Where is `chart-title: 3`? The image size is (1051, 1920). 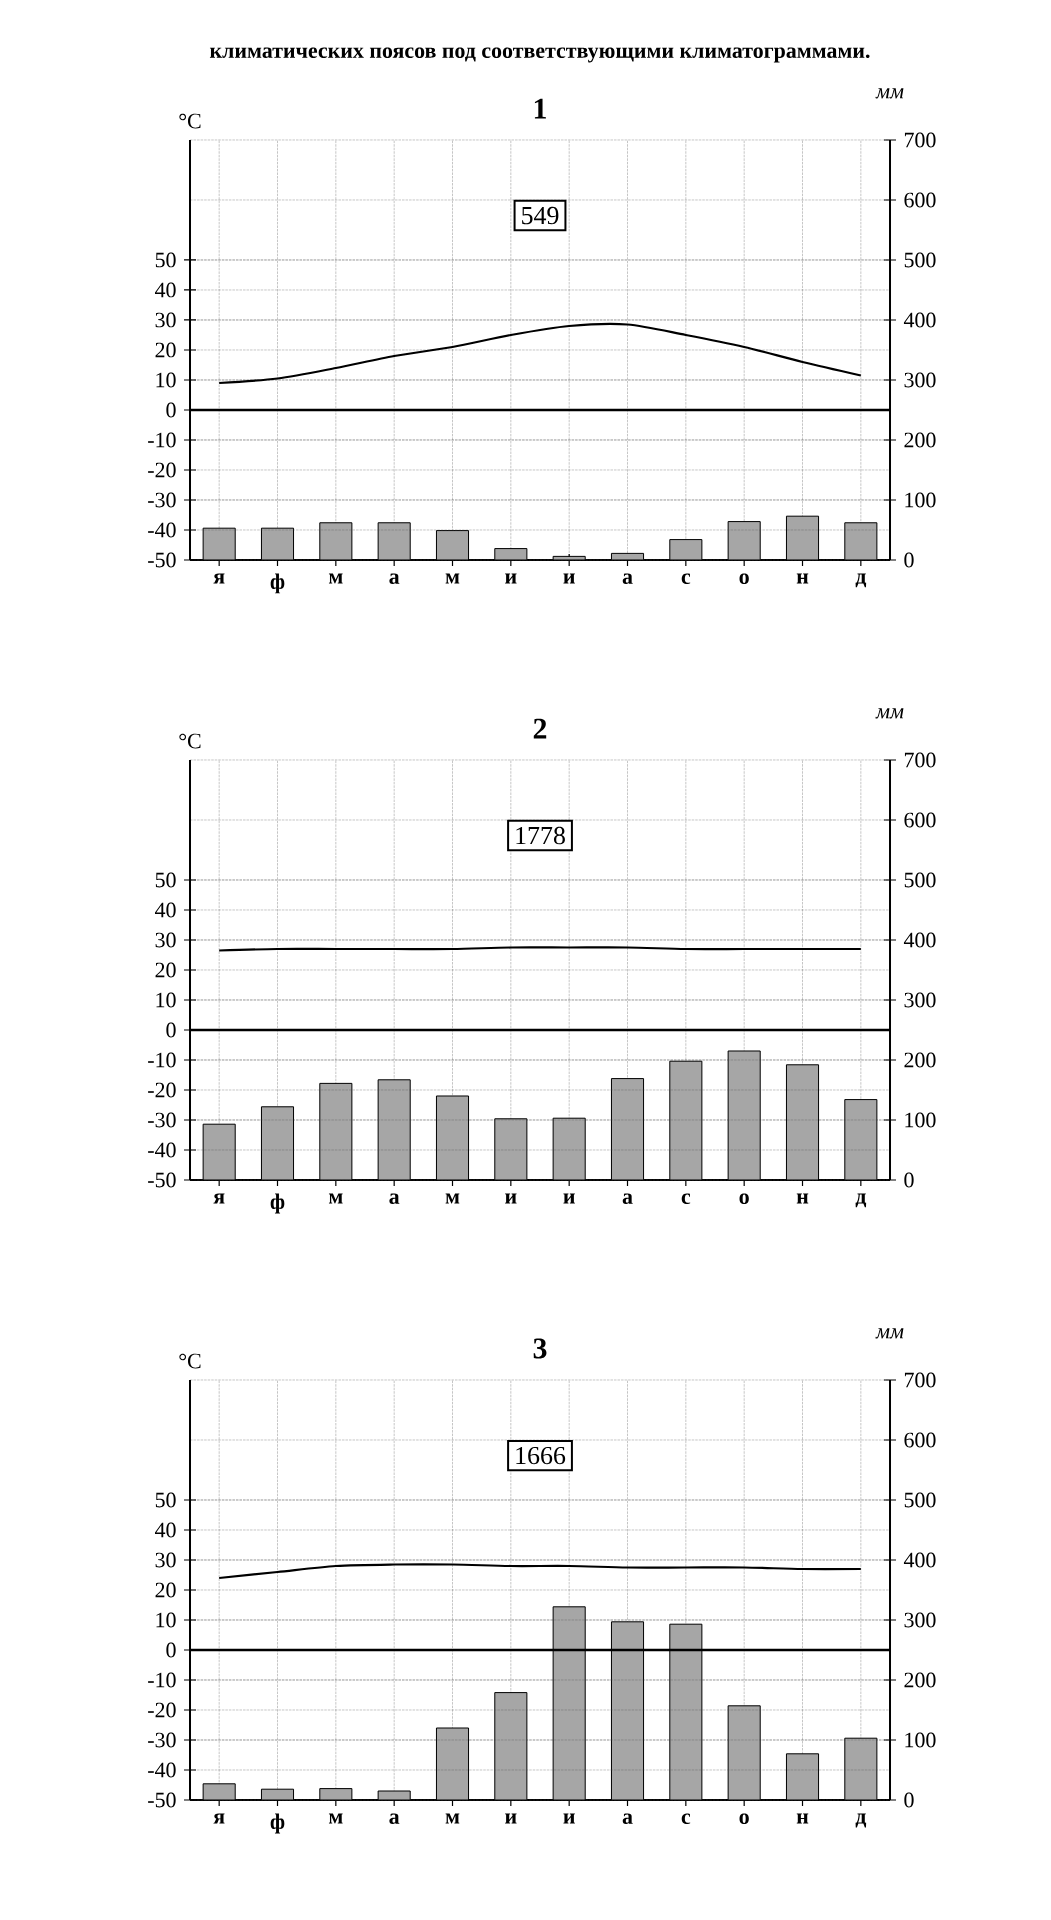
chart-title: 3 is located at coordinates (540, 1348).